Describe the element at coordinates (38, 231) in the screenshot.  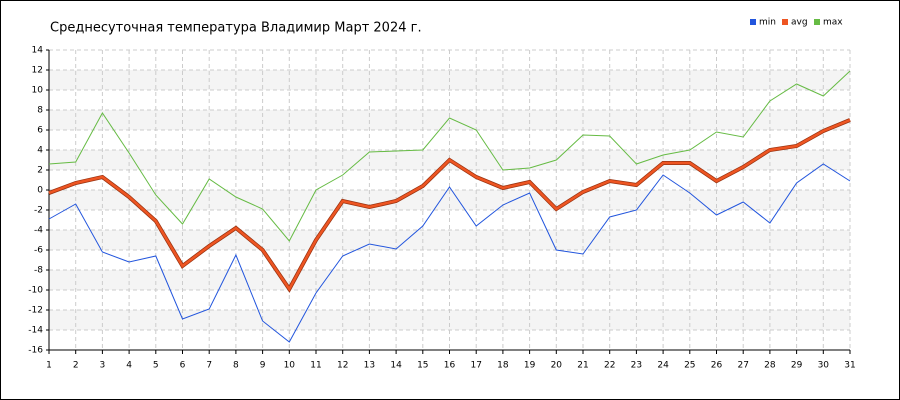
I see `y-tick-label: -4` at that location.